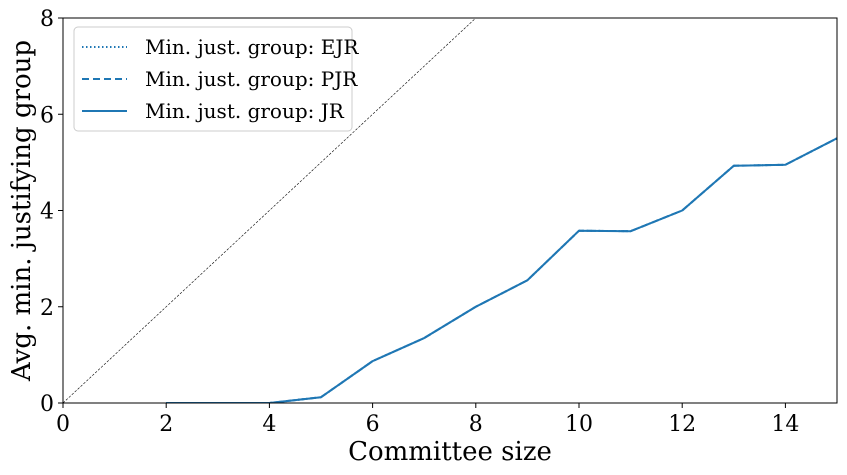 The height and width of the screenshot is (475, 847). What do you see at coordinates (47, 115) in the screenshot?
I see `y-tick-label: 6` at bounding box center [47, 115].